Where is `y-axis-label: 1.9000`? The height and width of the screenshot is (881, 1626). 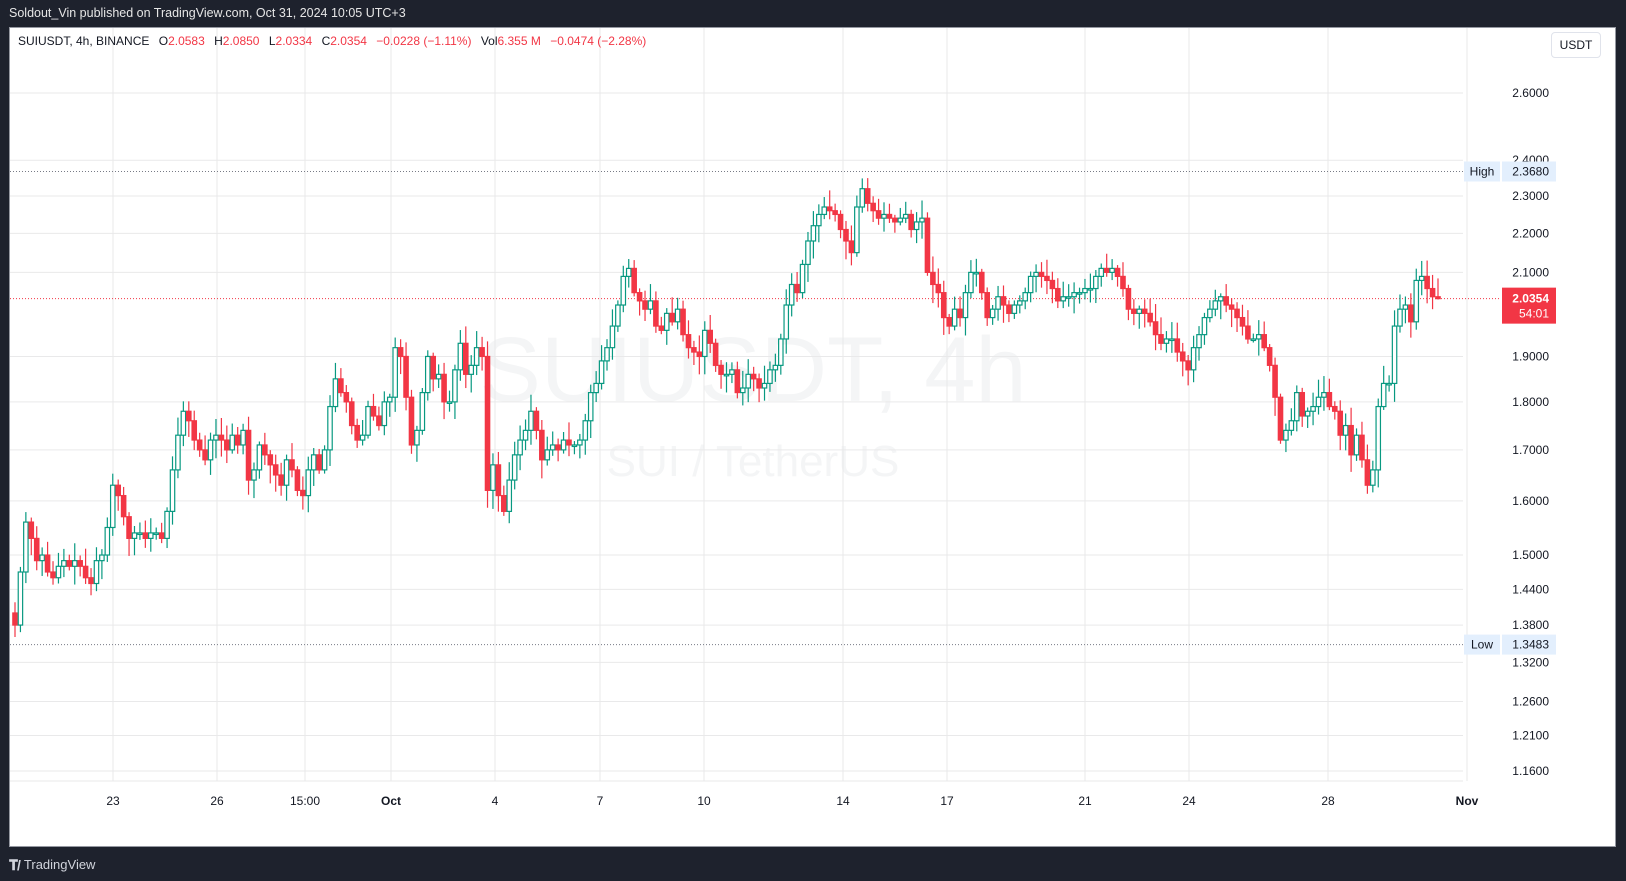
y-axis-label: 1.9000 is located at coordinates (1530, 356).